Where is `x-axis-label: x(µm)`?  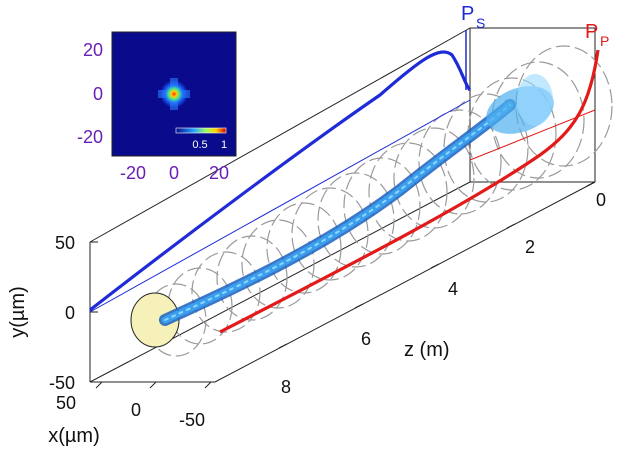
x-axis-label: x(µm) is located at coordinates (74, 436).